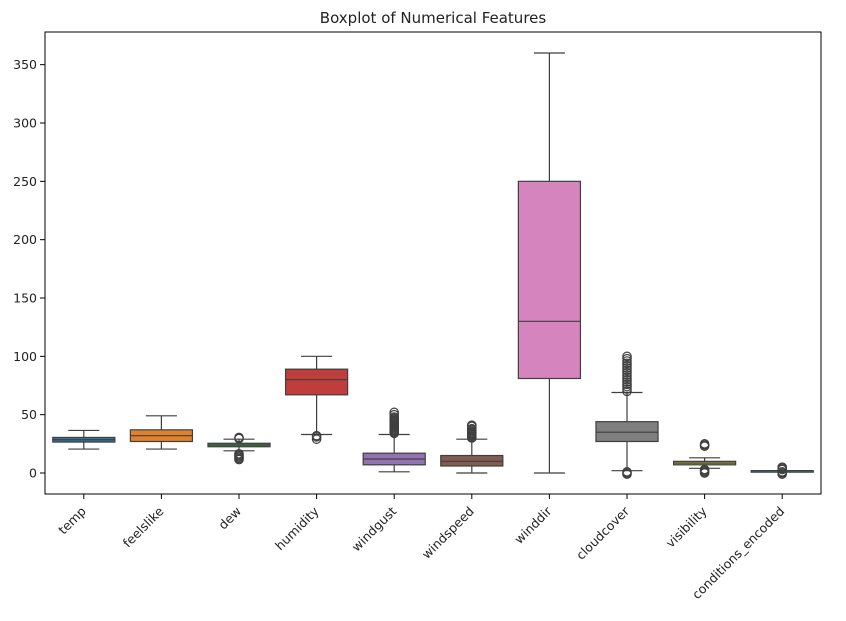  Describe the element at coordinates (25, 298) in the screenshot. I see `y-tick-label: 150` at that location.